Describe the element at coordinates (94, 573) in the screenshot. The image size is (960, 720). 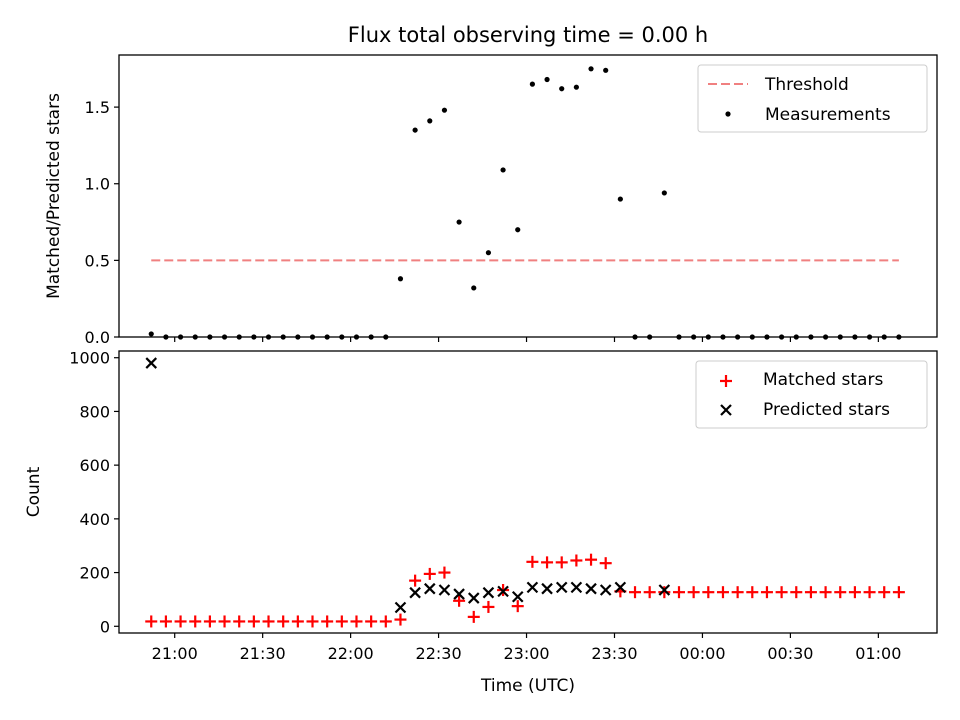
I see `count-y-tick-label: 200` at that location.